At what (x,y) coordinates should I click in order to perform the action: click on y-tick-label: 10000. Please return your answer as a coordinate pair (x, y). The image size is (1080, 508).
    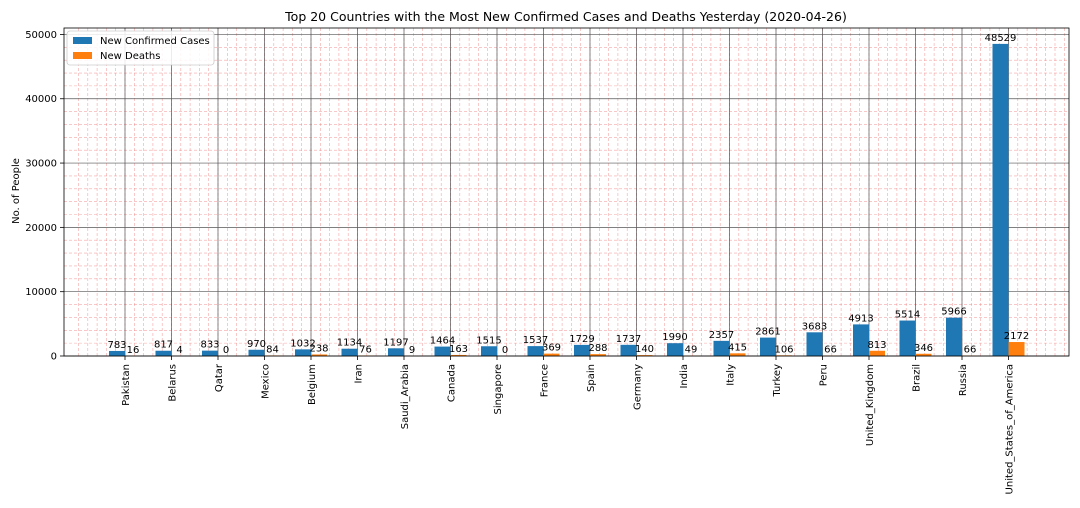
    Looking at the image, I should click on (41, 292).